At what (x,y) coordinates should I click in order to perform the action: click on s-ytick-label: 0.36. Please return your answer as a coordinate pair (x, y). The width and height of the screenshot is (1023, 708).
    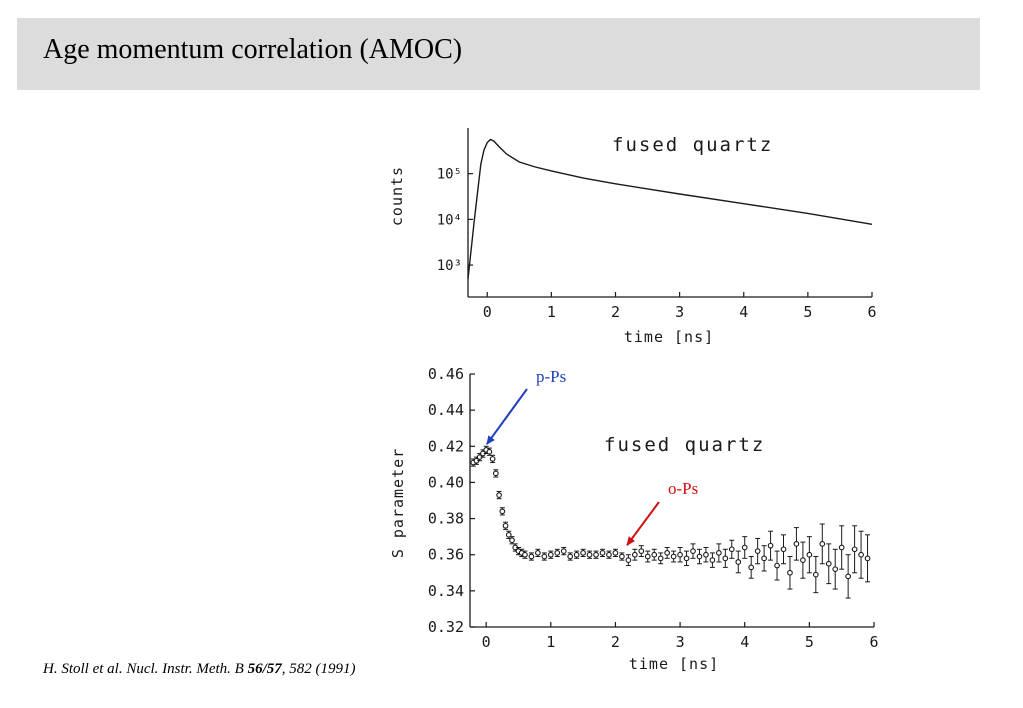
    Looking at the image, I should click on (446, 555).